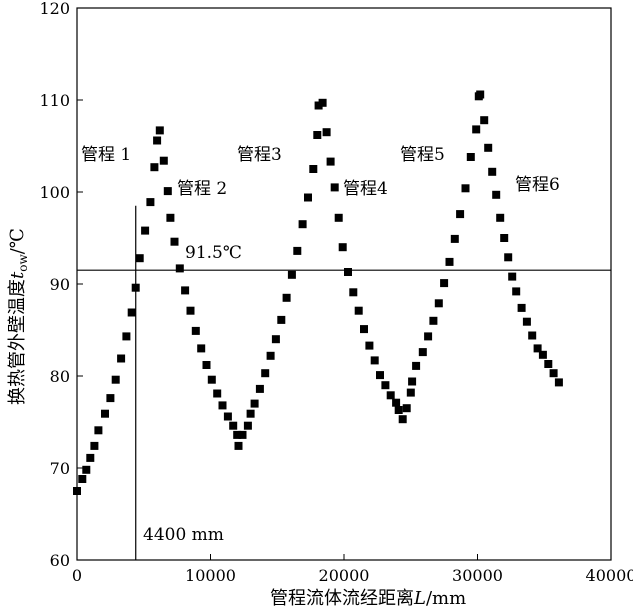 Image resolution: width=633 pixels, height=611 pixels. I want to click on x-tick-label: 0, so click(77, 575).